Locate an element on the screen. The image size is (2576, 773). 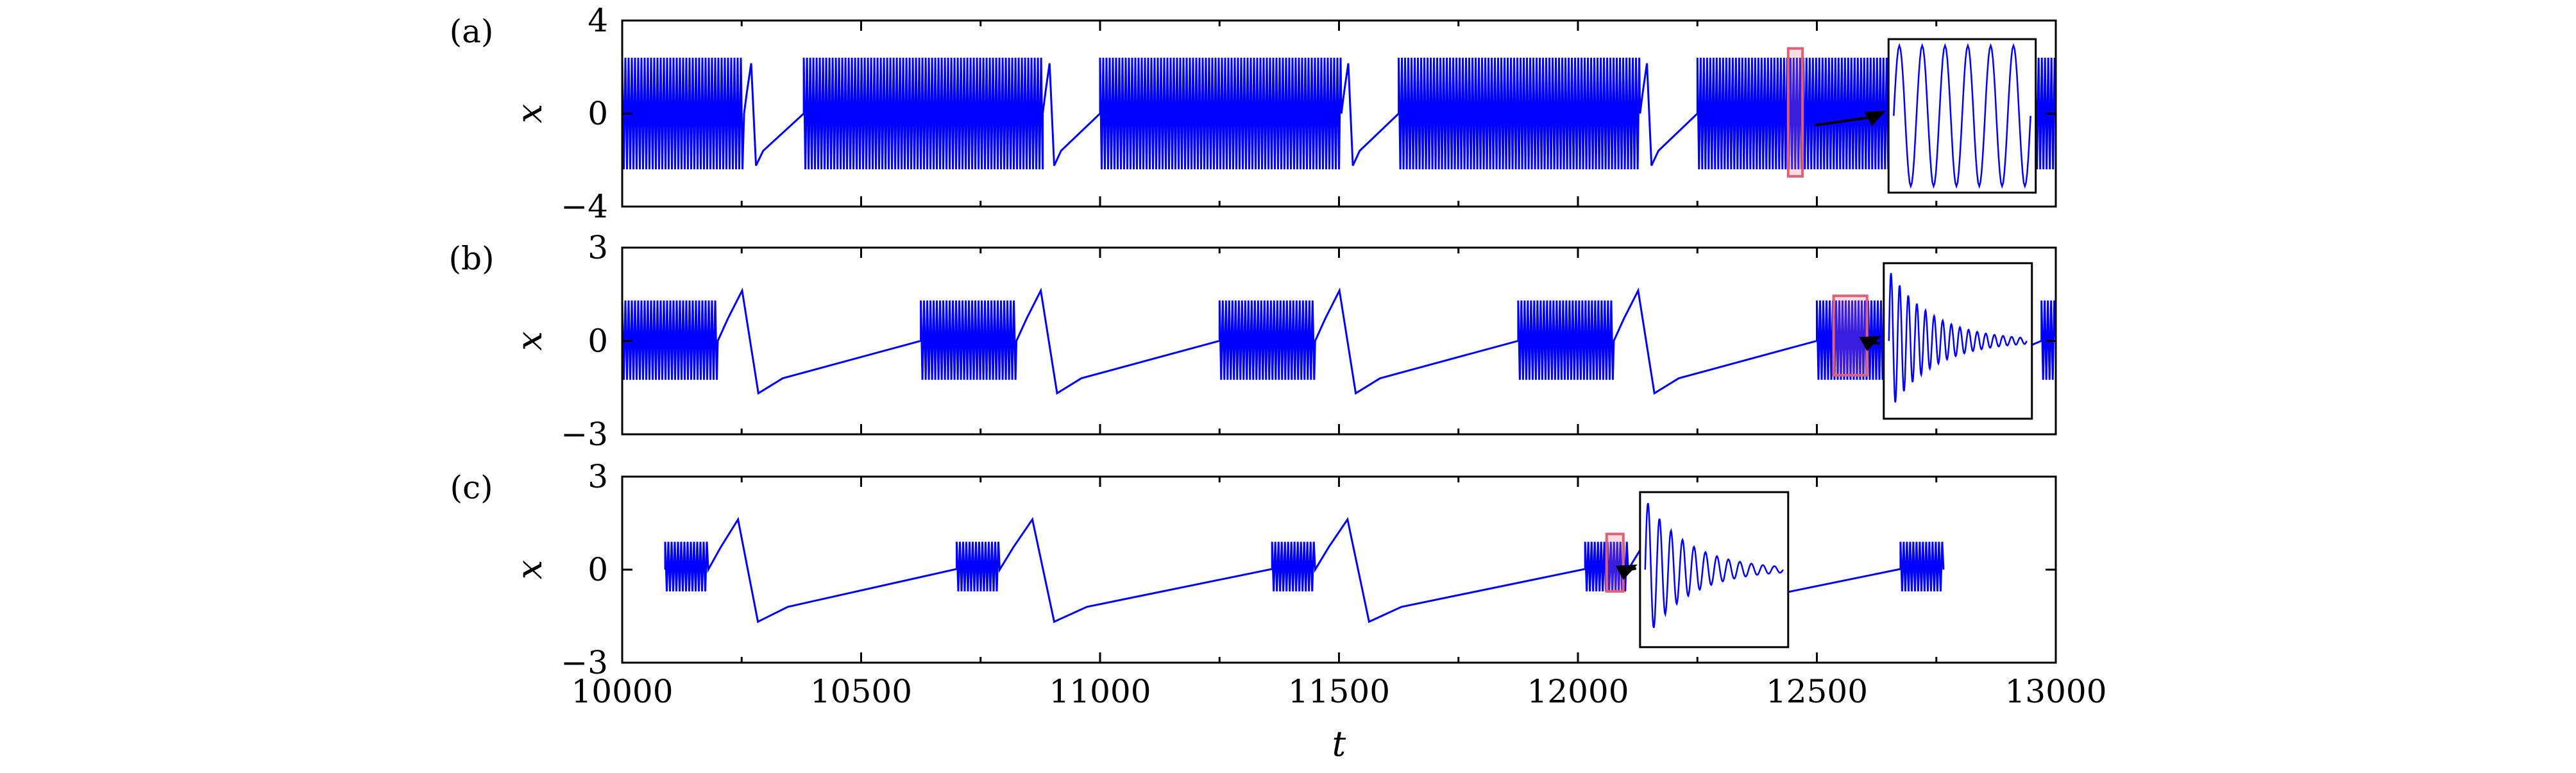
arrow-head-a is located at coordinates (1875, 118).